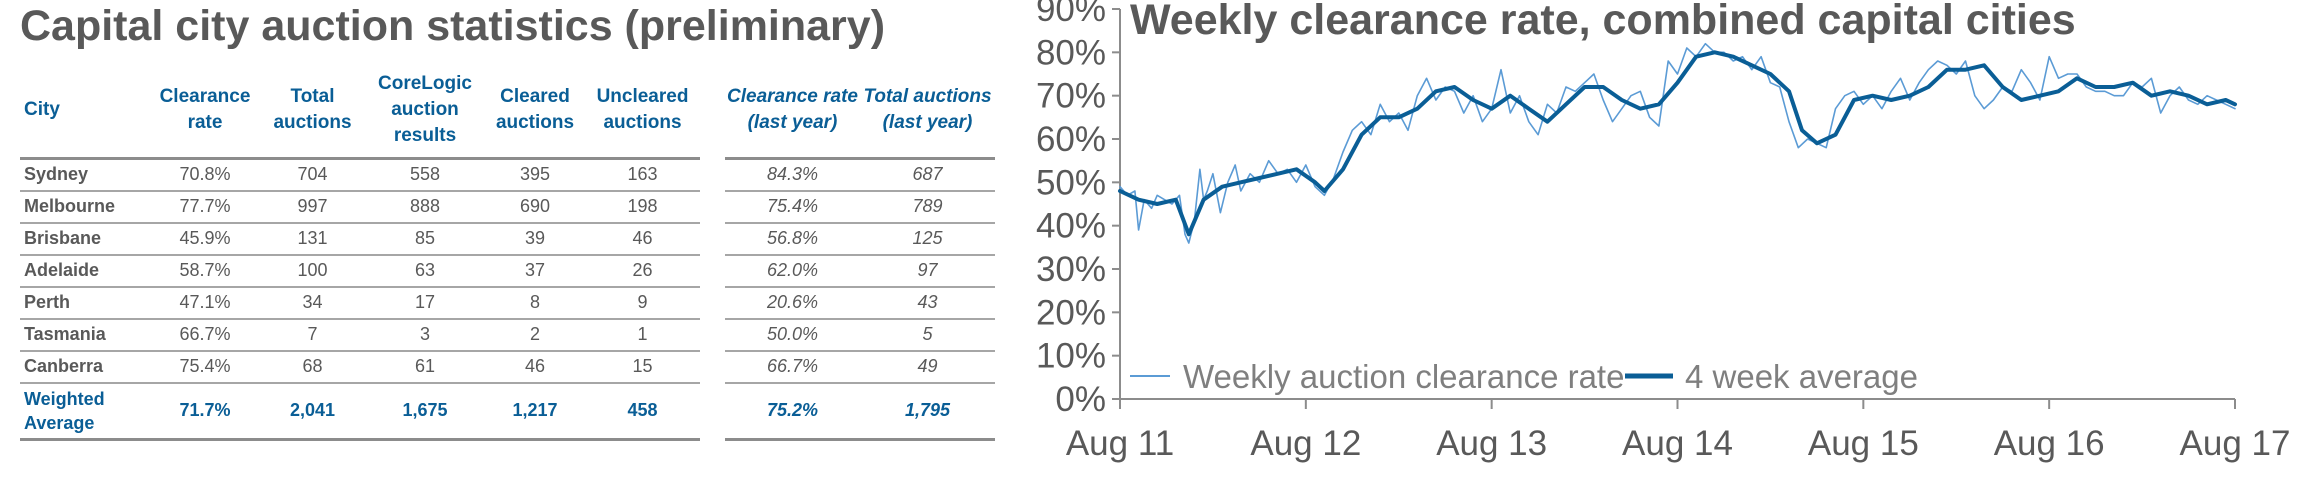 This screenshot has height=479, width=2316. What do you see at coordinates (205, 411) in the screenshot?
I see `total-cell-clearance: 71.7%` at bounding box center [205, 411].